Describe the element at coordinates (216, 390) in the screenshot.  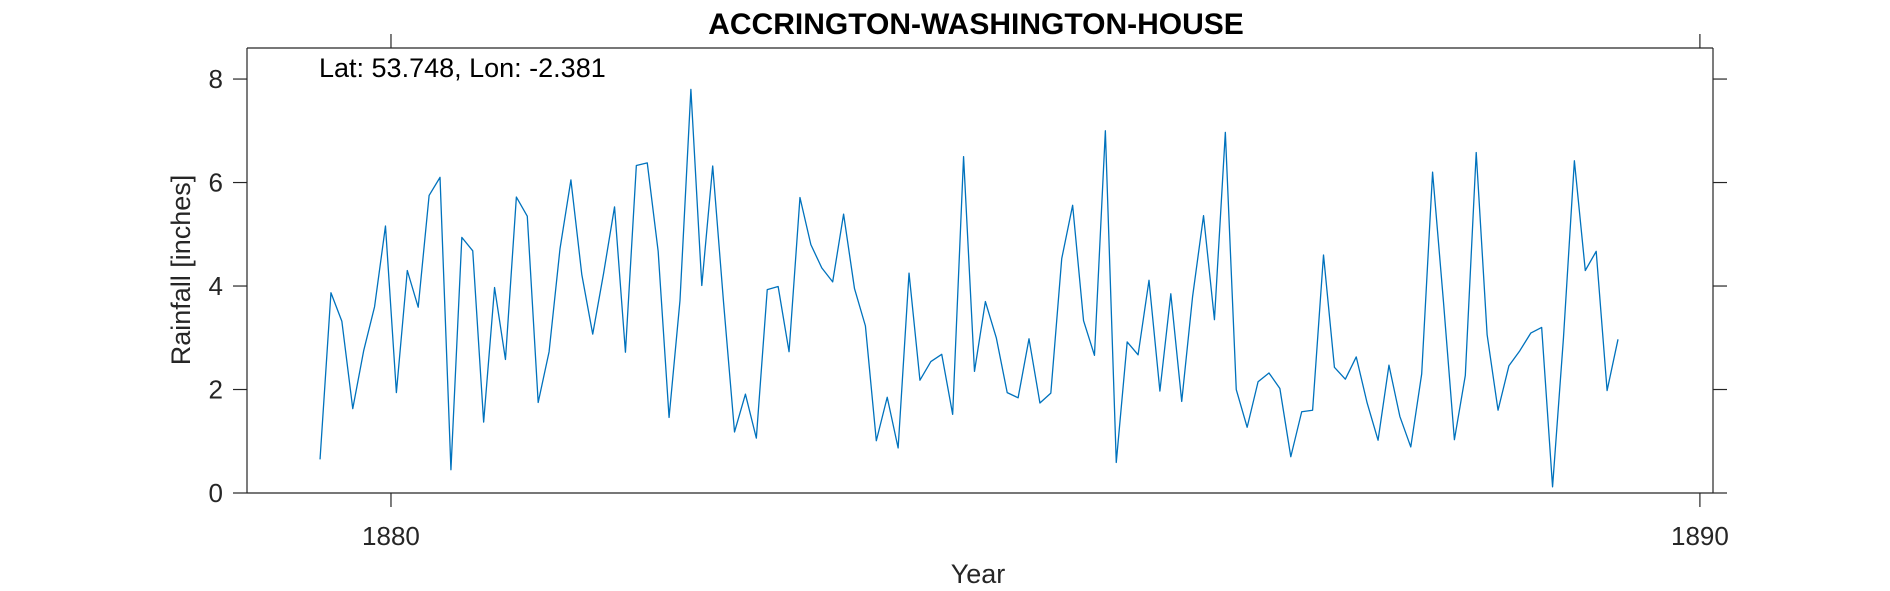
I see `y-tick-label-1: 2` at that location.